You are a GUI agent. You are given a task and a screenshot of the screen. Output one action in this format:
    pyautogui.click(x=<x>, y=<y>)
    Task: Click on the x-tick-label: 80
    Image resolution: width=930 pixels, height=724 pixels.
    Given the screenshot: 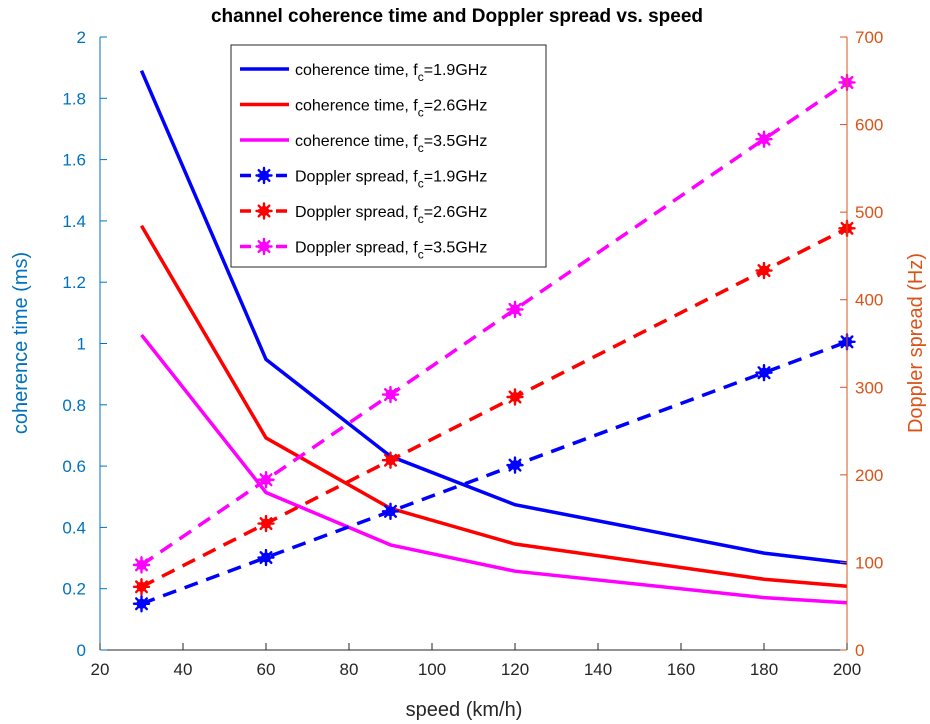 What is the action you would take?
    pyautogui.click(x=349, y=669)
    